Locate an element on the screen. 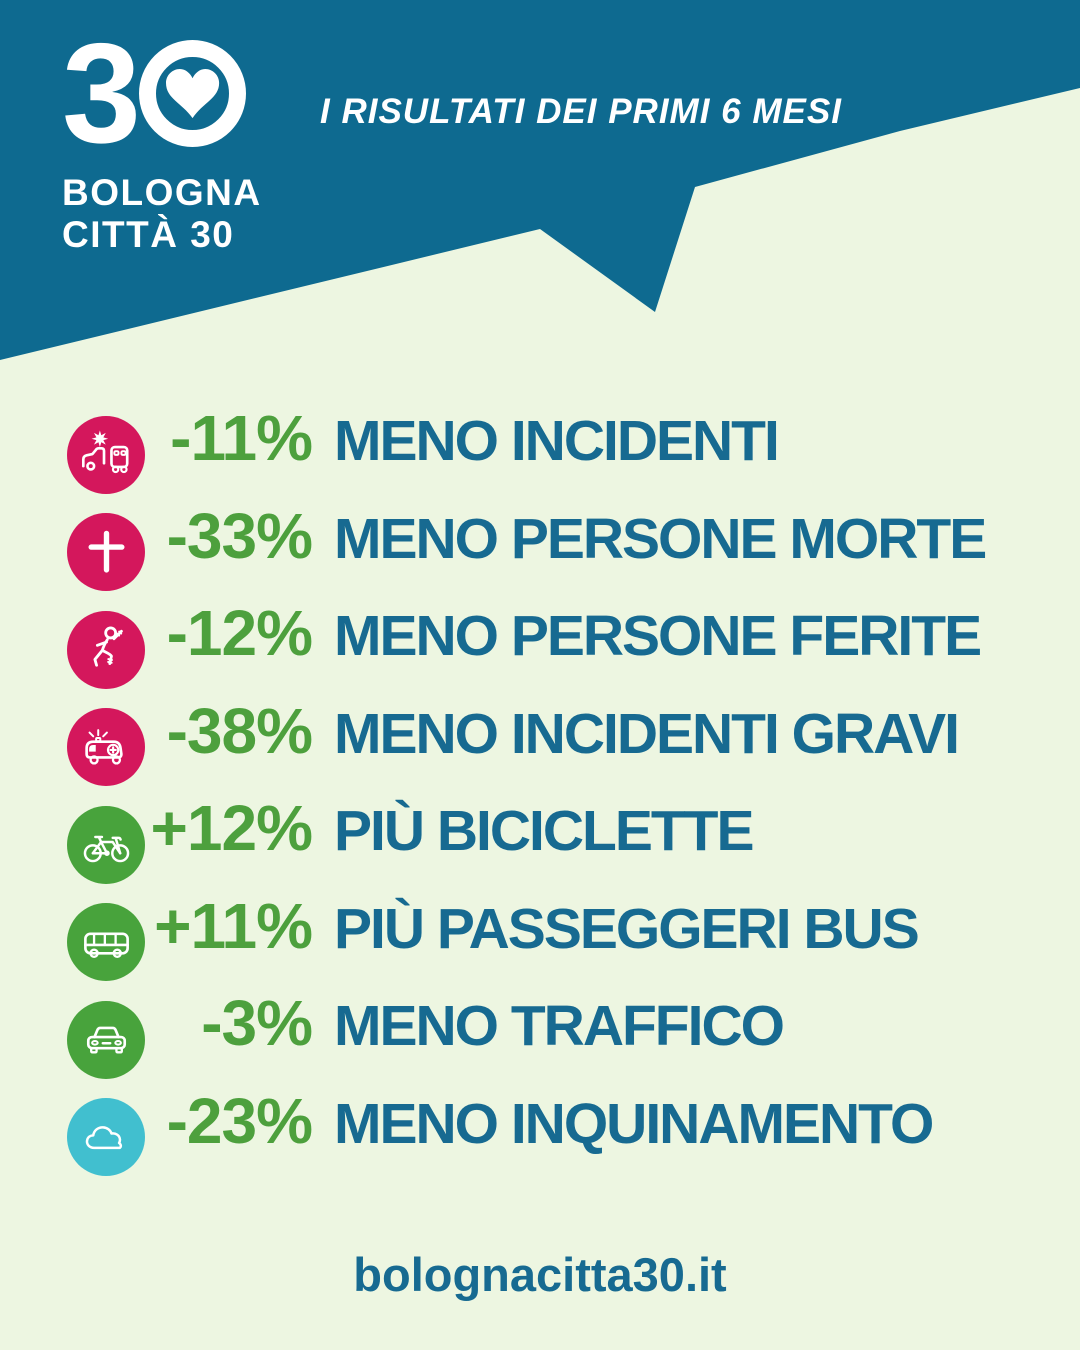  stat-value: +11% is located at coordinates (233, 925).